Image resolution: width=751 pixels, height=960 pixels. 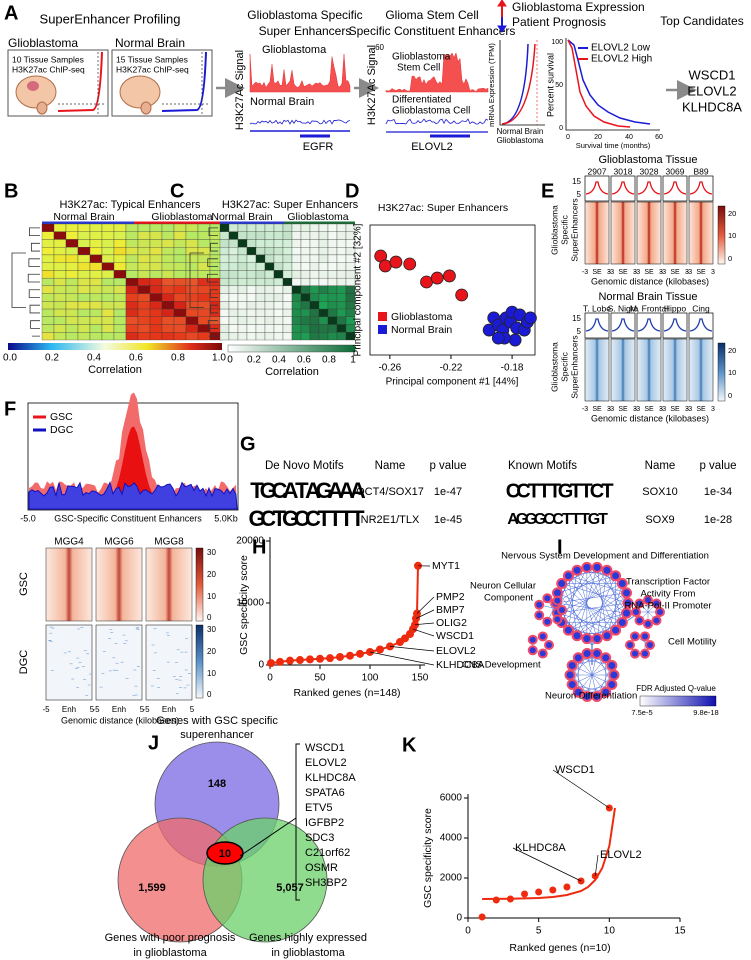 I want to click on label: Differentiated, so click(x=421, y=100).